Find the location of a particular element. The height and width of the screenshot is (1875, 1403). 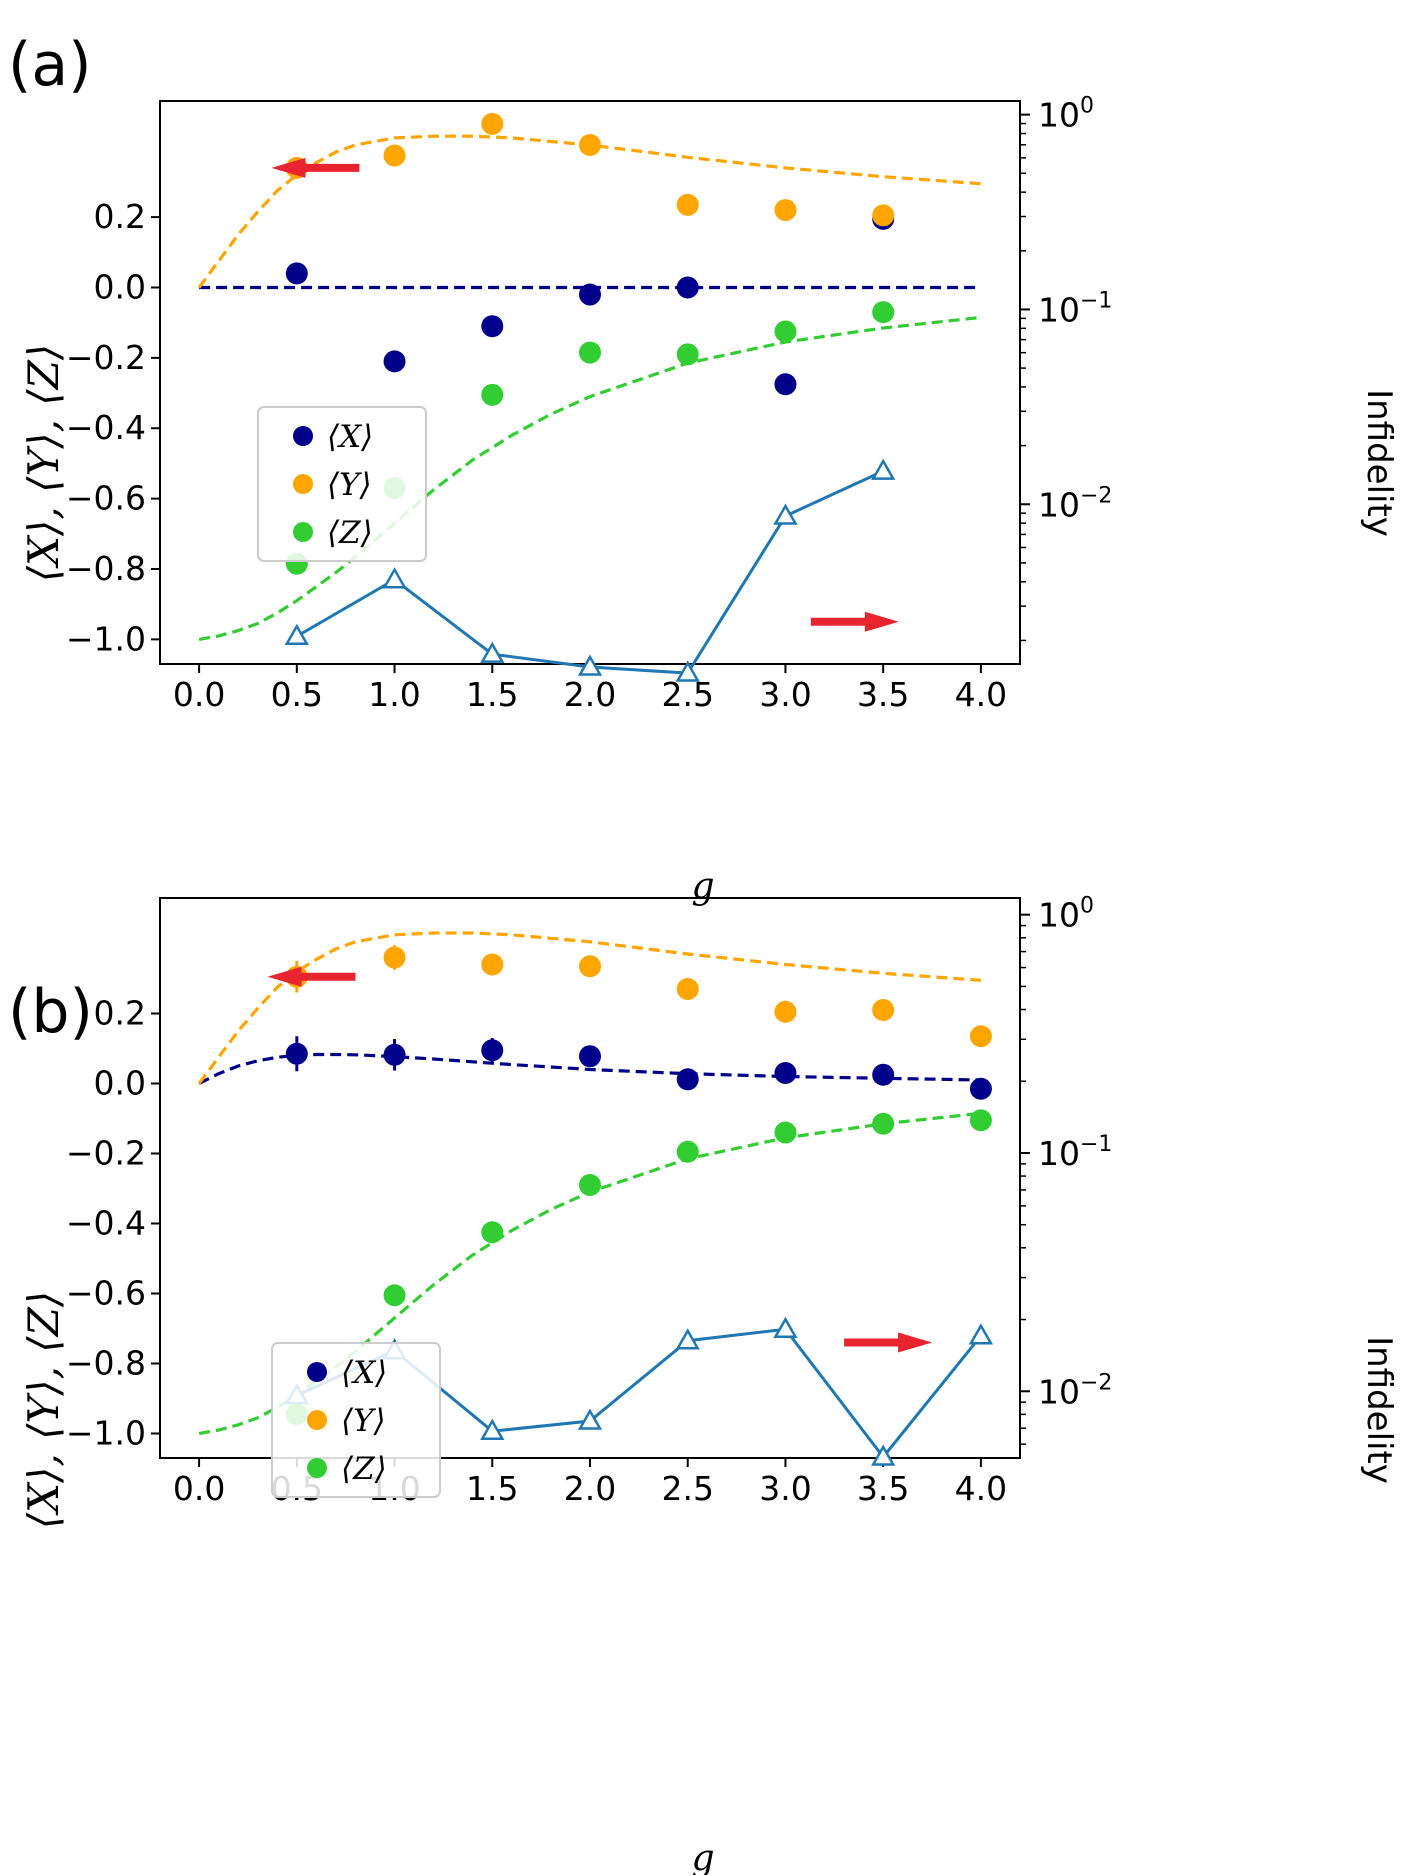

panel-a-label: (a) is located at coordinates (50, 65).